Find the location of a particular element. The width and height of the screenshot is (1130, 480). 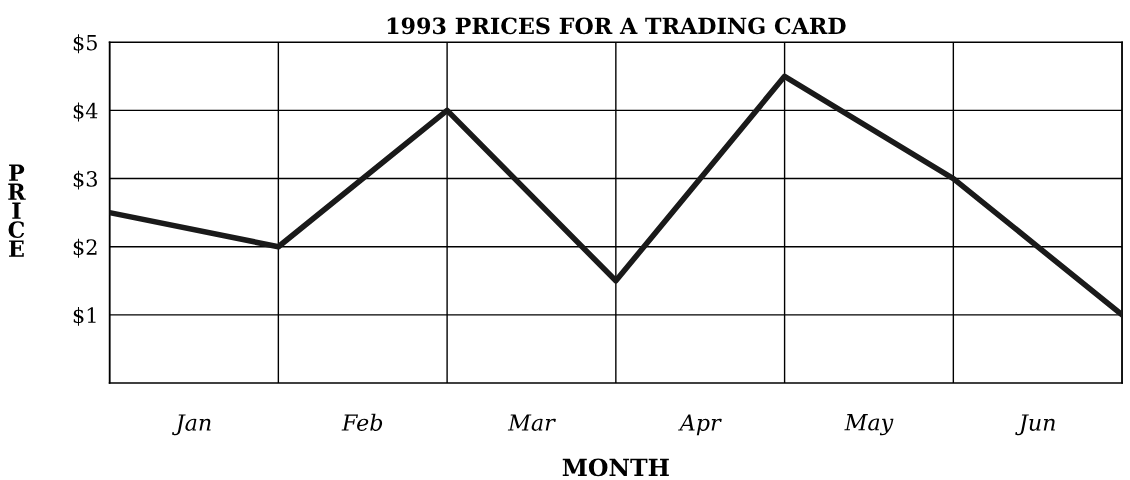

y-tick-label: $2 is located at coordinates (85, 248).